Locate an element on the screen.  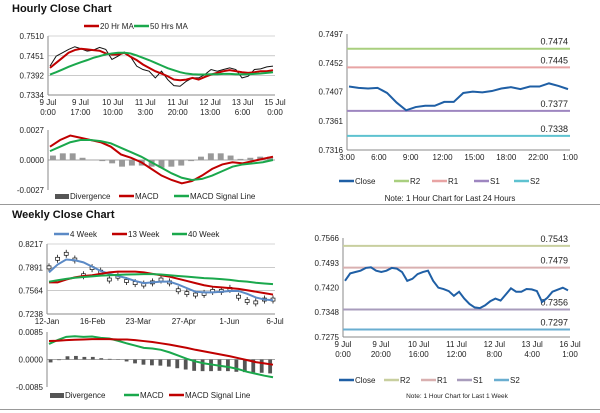
legend-label-r2: R2 is located at coordinates (415, 181).